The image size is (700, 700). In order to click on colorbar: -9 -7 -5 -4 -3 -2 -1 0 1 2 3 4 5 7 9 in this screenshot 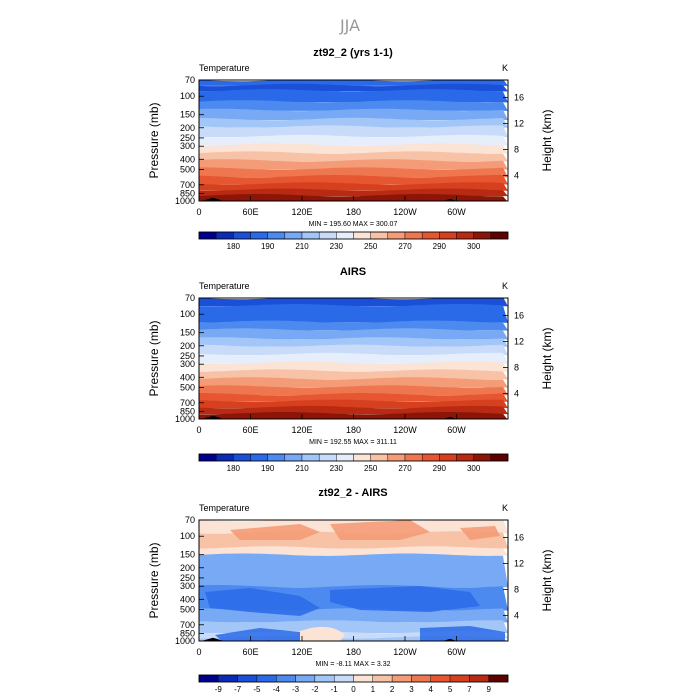, I will do `click(353, 684)`.